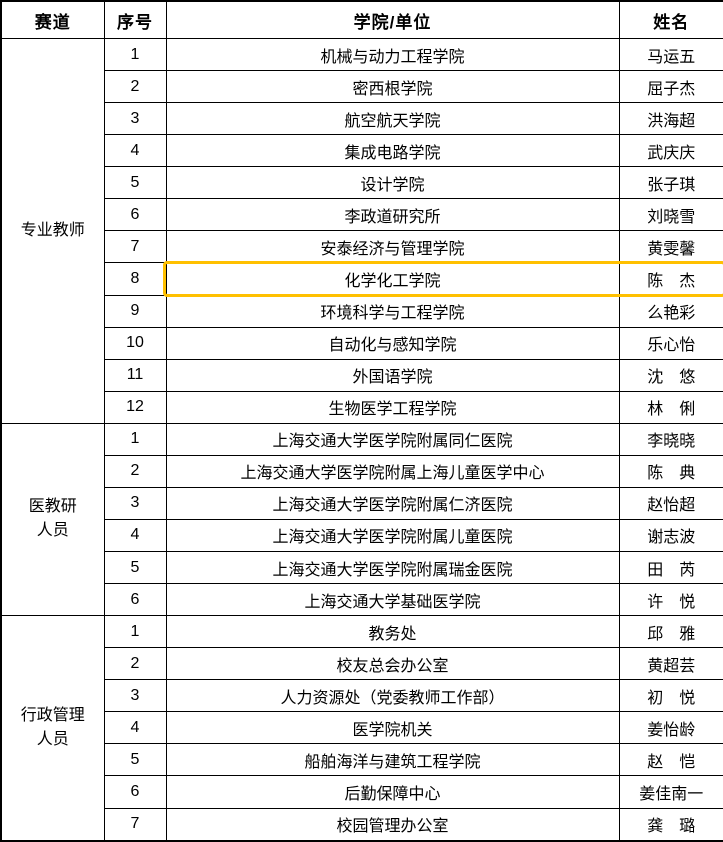 This screenshot has width=723, height=842. Describe the element at coordinates (670, 279) in the screenshot. I see `name-cell: 陈 杰` at that location.